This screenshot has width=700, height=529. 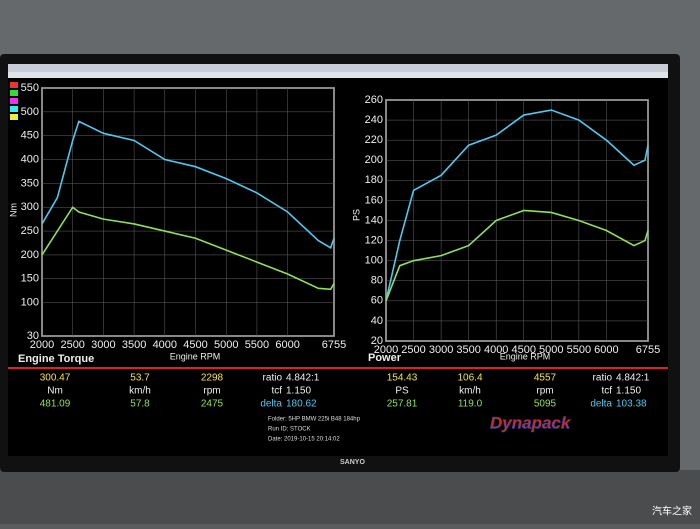 I want to click on setting-value: 180.62, so click(x=301, y=404).